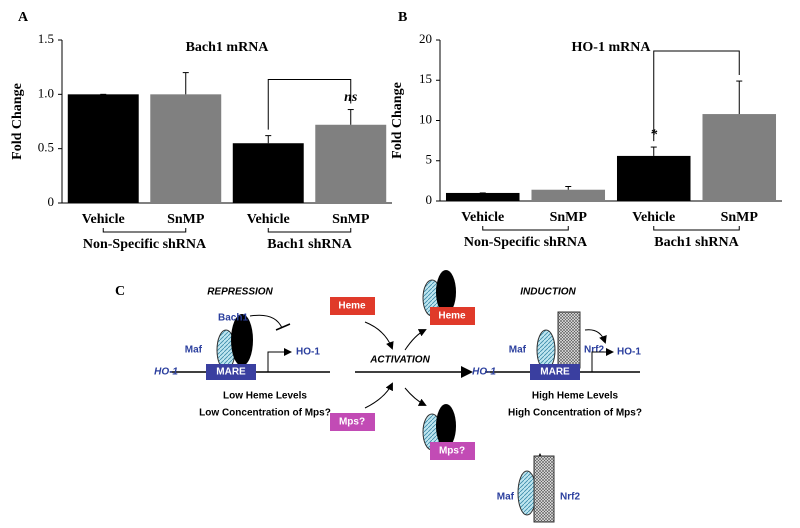  What do you see at coordinates (46, 147) in the screenshot?
I see `y-tick-label: 0.5` at bounding box center [46, 147].